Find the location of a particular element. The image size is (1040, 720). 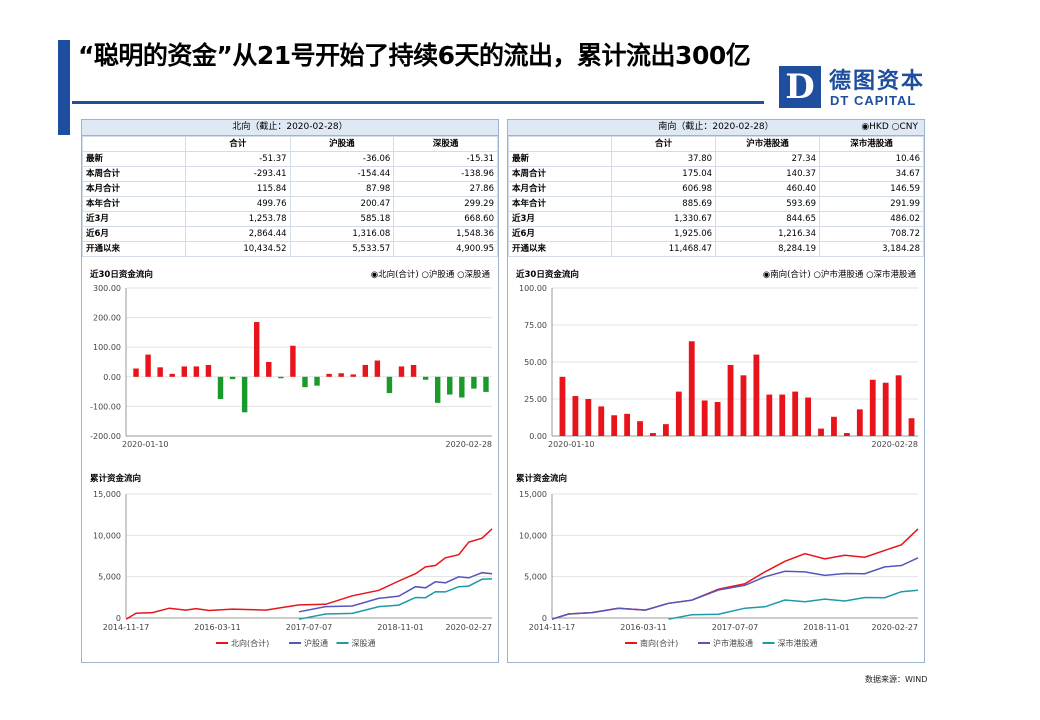

column-header: 合计 is located at coordinates (238, 144).